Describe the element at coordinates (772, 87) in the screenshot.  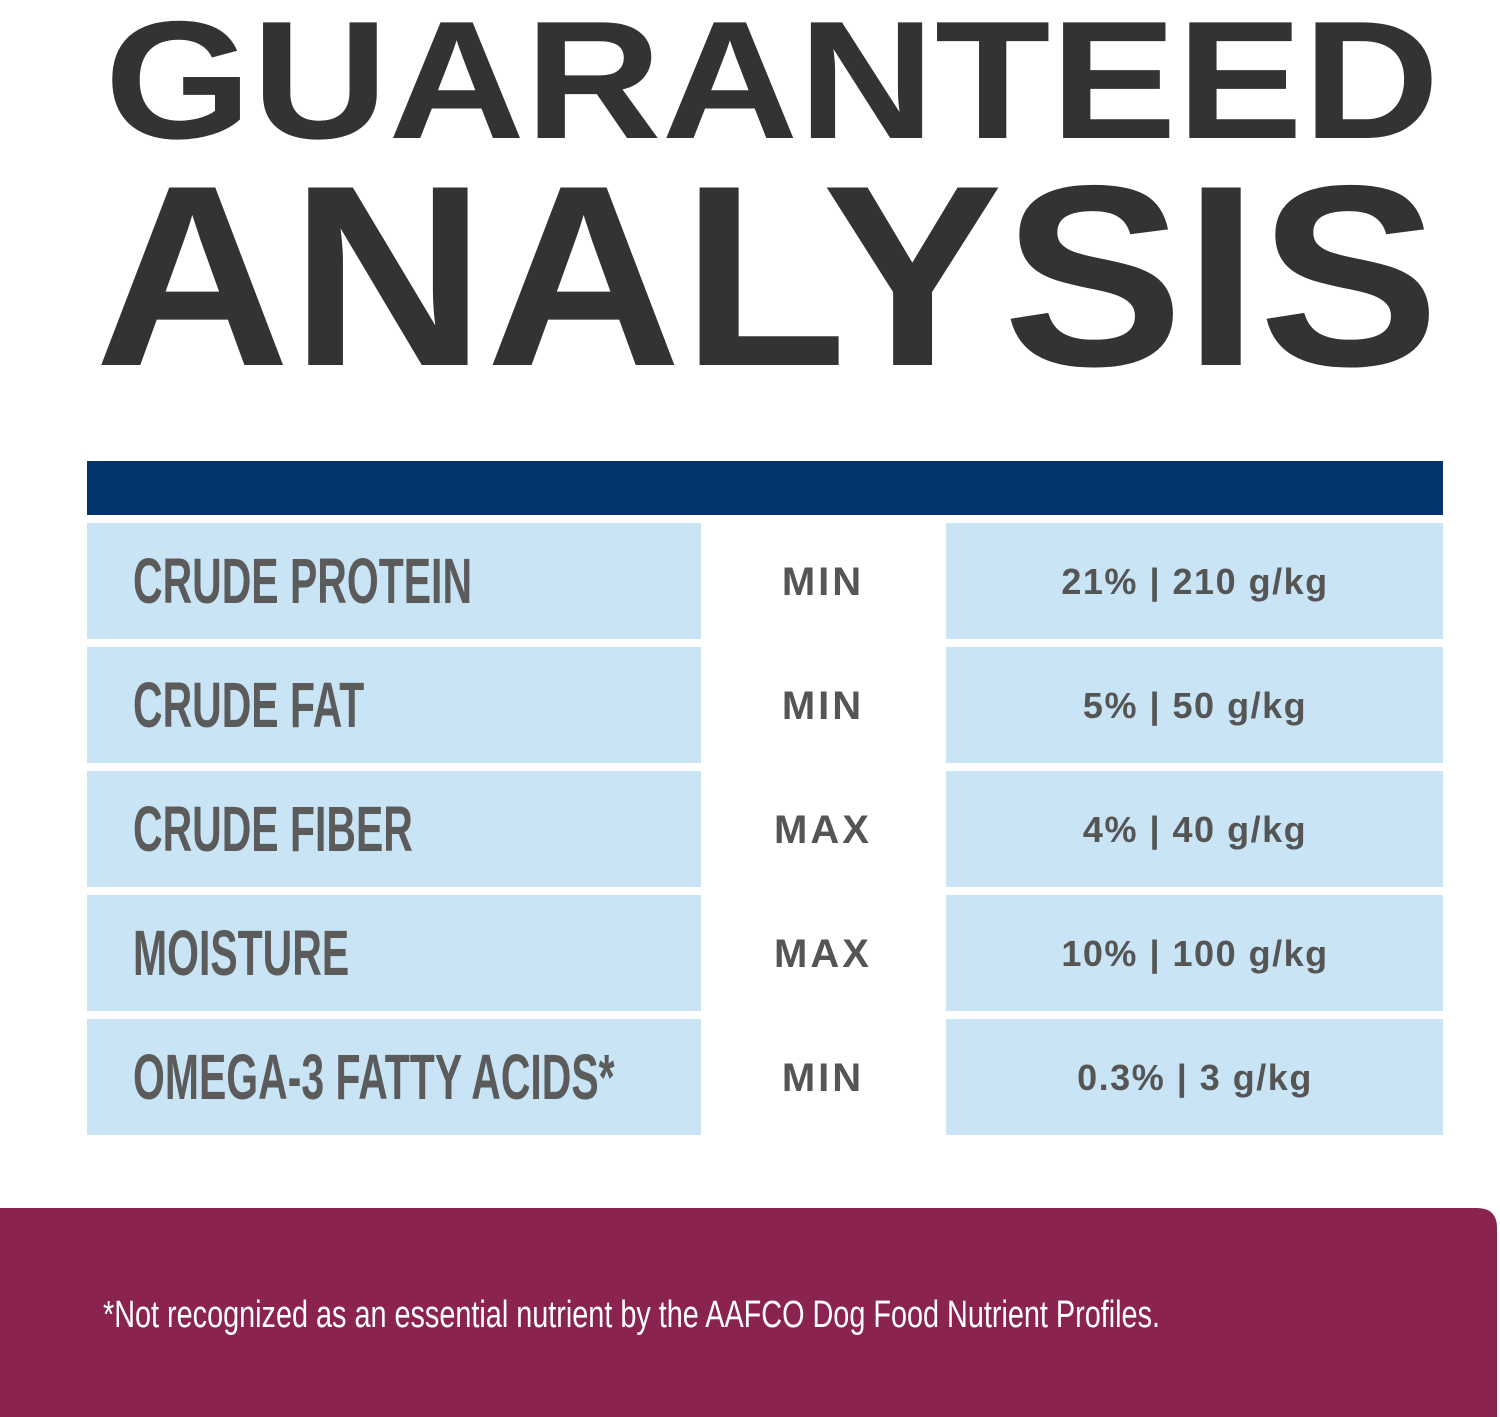
I see `title-line-1: GUARANTEED` at that location.